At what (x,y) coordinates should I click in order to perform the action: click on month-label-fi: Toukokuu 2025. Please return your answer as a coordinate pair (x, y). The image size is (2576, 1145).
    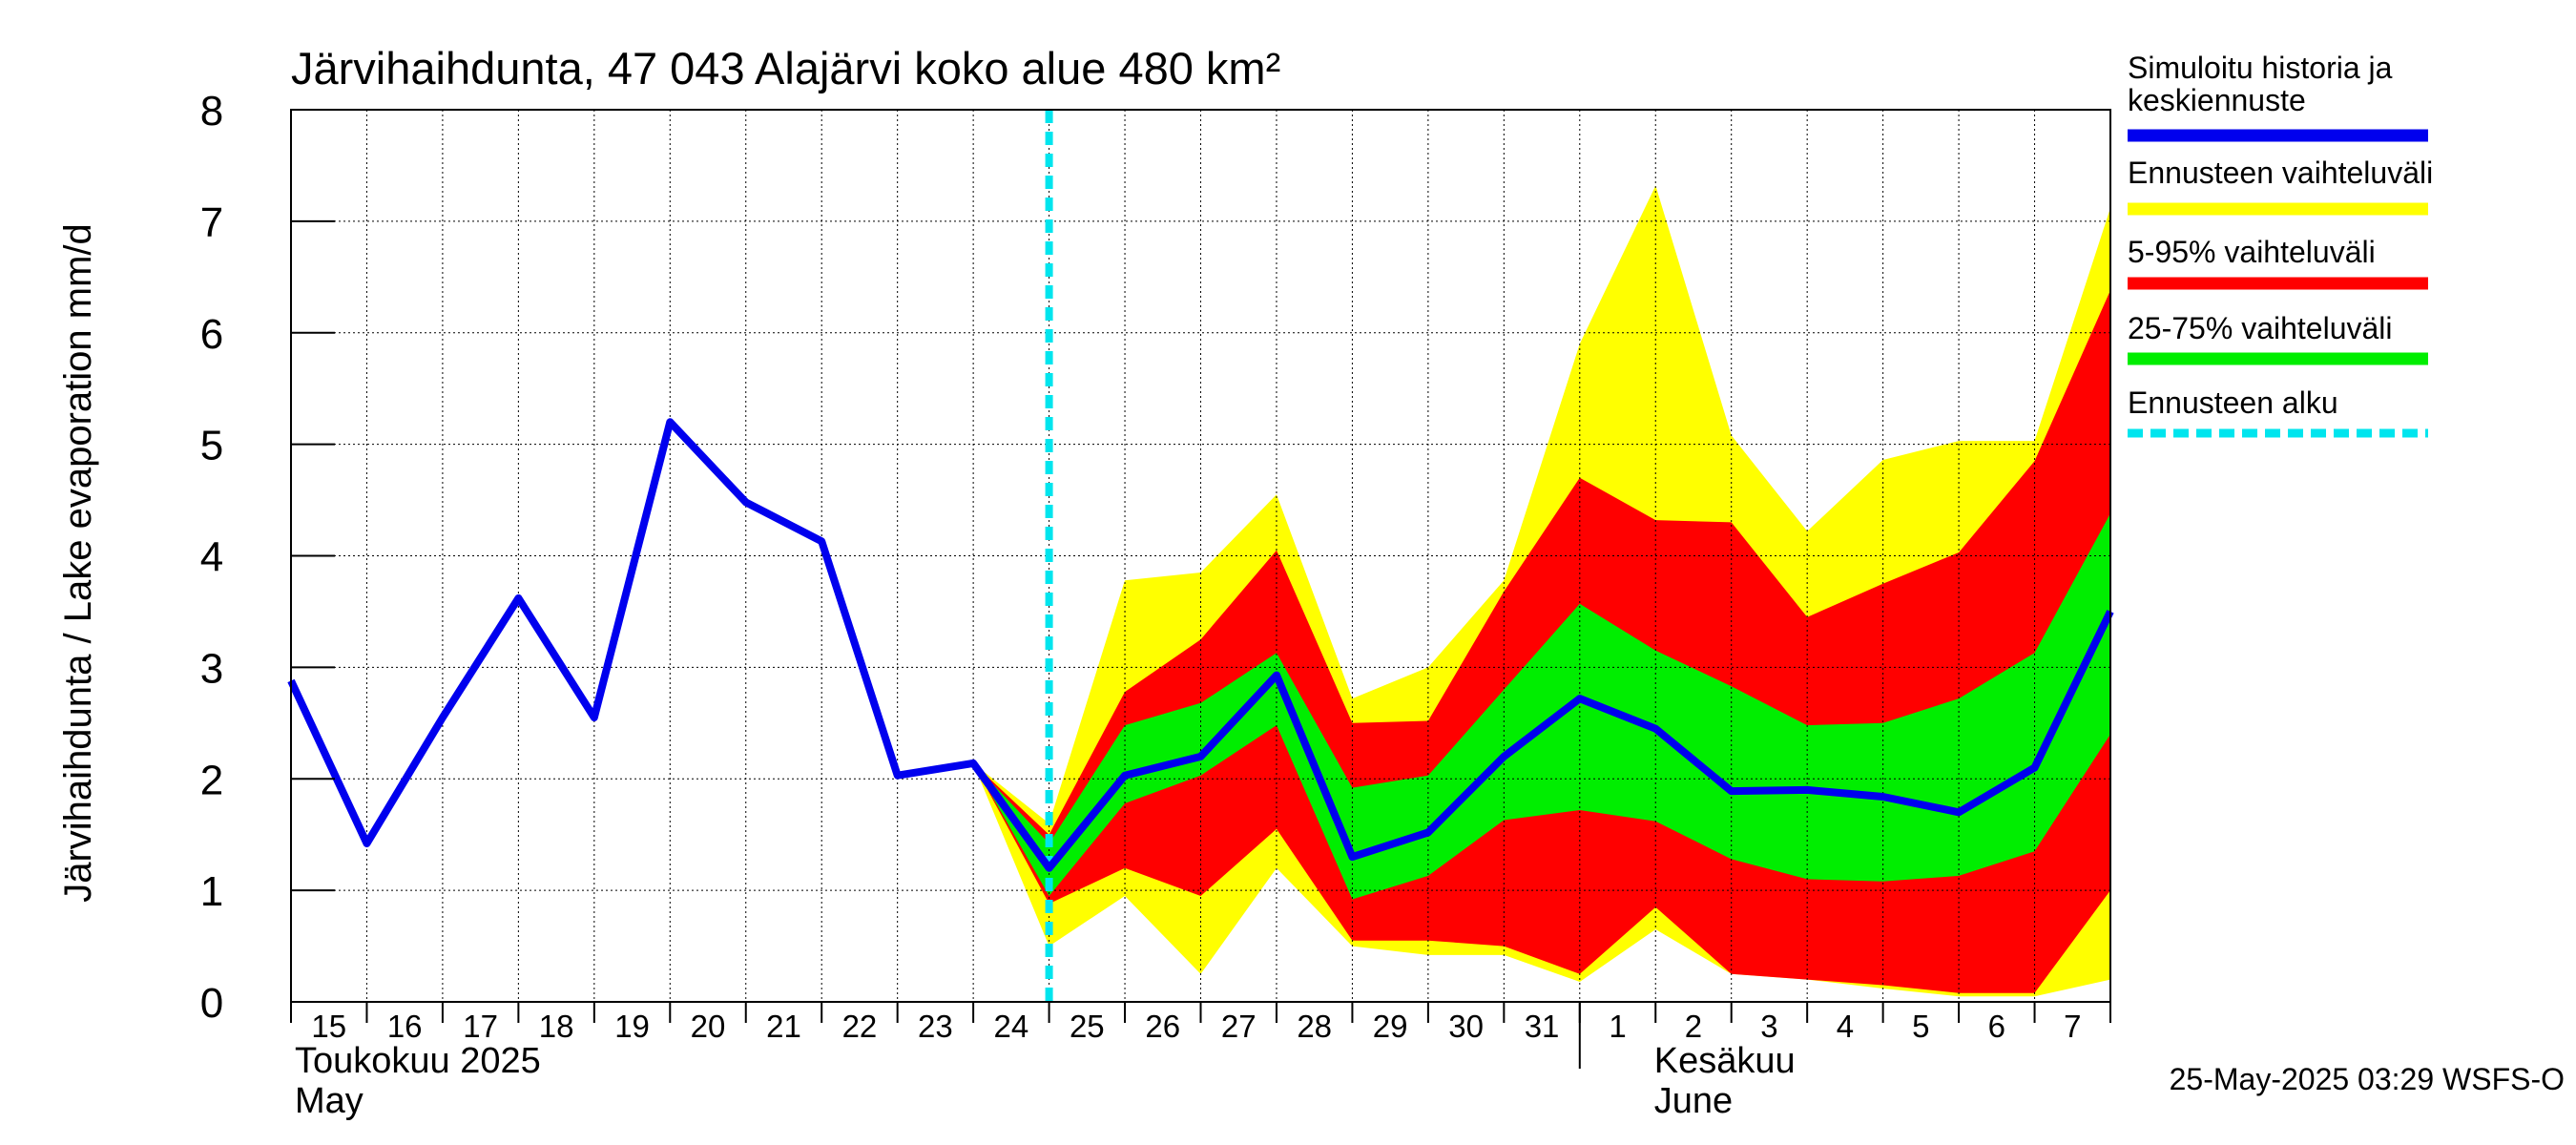
    Looking at the image, I should click on (418, 1061).